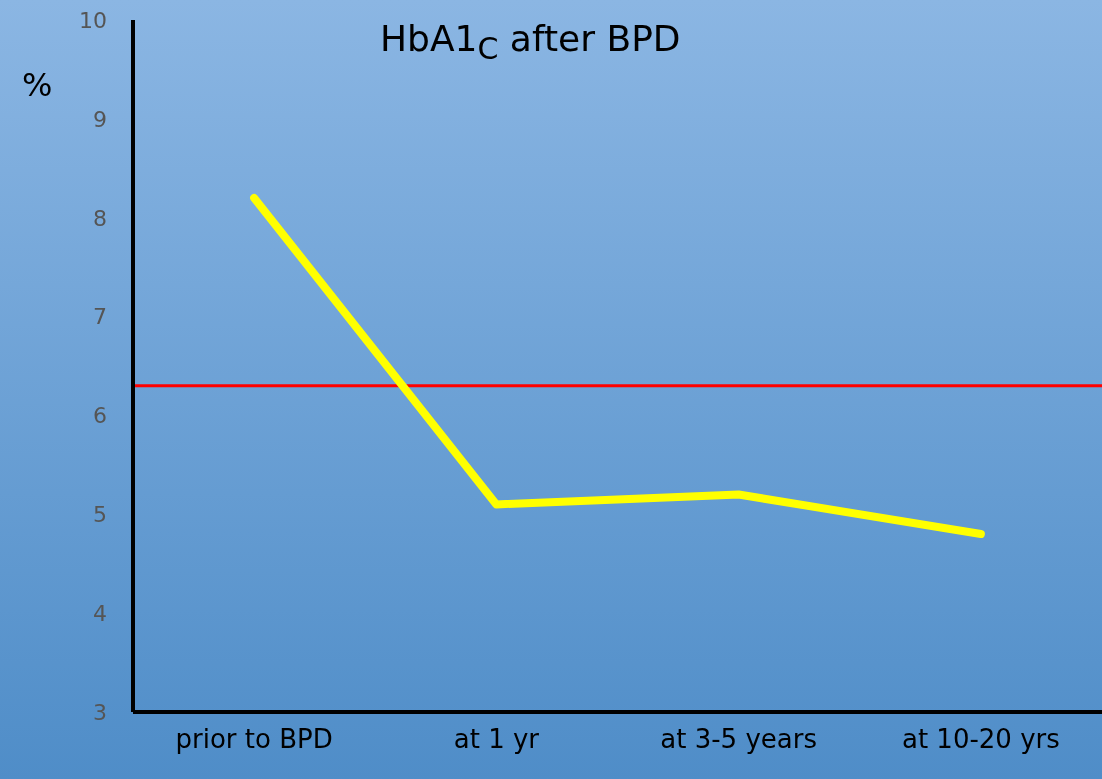 The image size is (1102, 779). What do you see at coordinates (100, 712) in the screenshot?
I see `y-tick-label: 3` at bounding box center [100, 712].